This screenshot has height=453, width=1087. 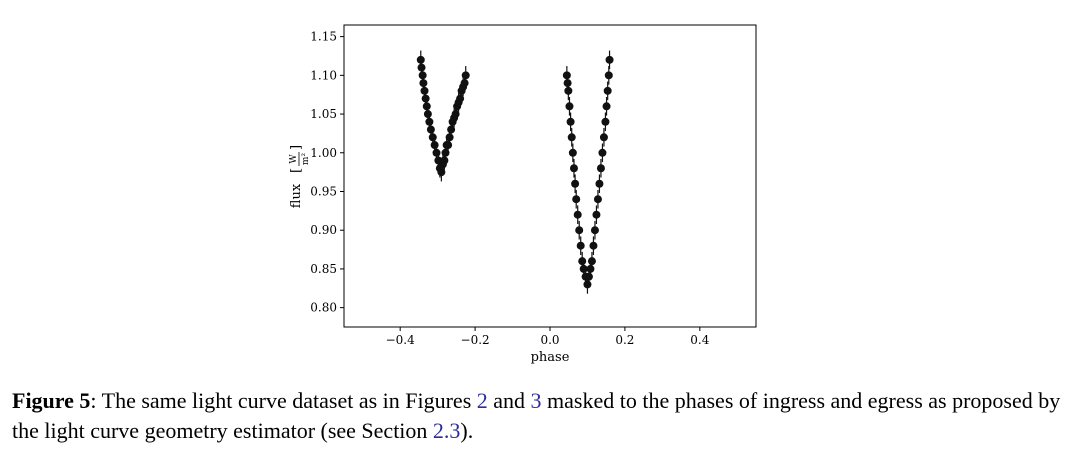 I want to click on y-axis-label-unit-denominator: m², so click(x=306, y=159).